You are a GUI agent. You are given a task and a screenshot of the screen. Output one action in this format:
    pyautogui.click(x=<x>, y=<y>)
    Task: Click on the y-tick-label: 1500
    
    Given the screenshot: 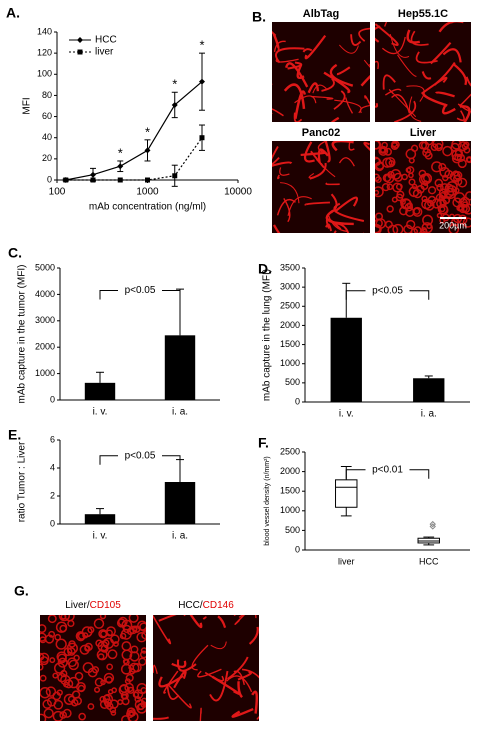 What is the action you would take?
    pyautogui.click(x=290, y=491)
    